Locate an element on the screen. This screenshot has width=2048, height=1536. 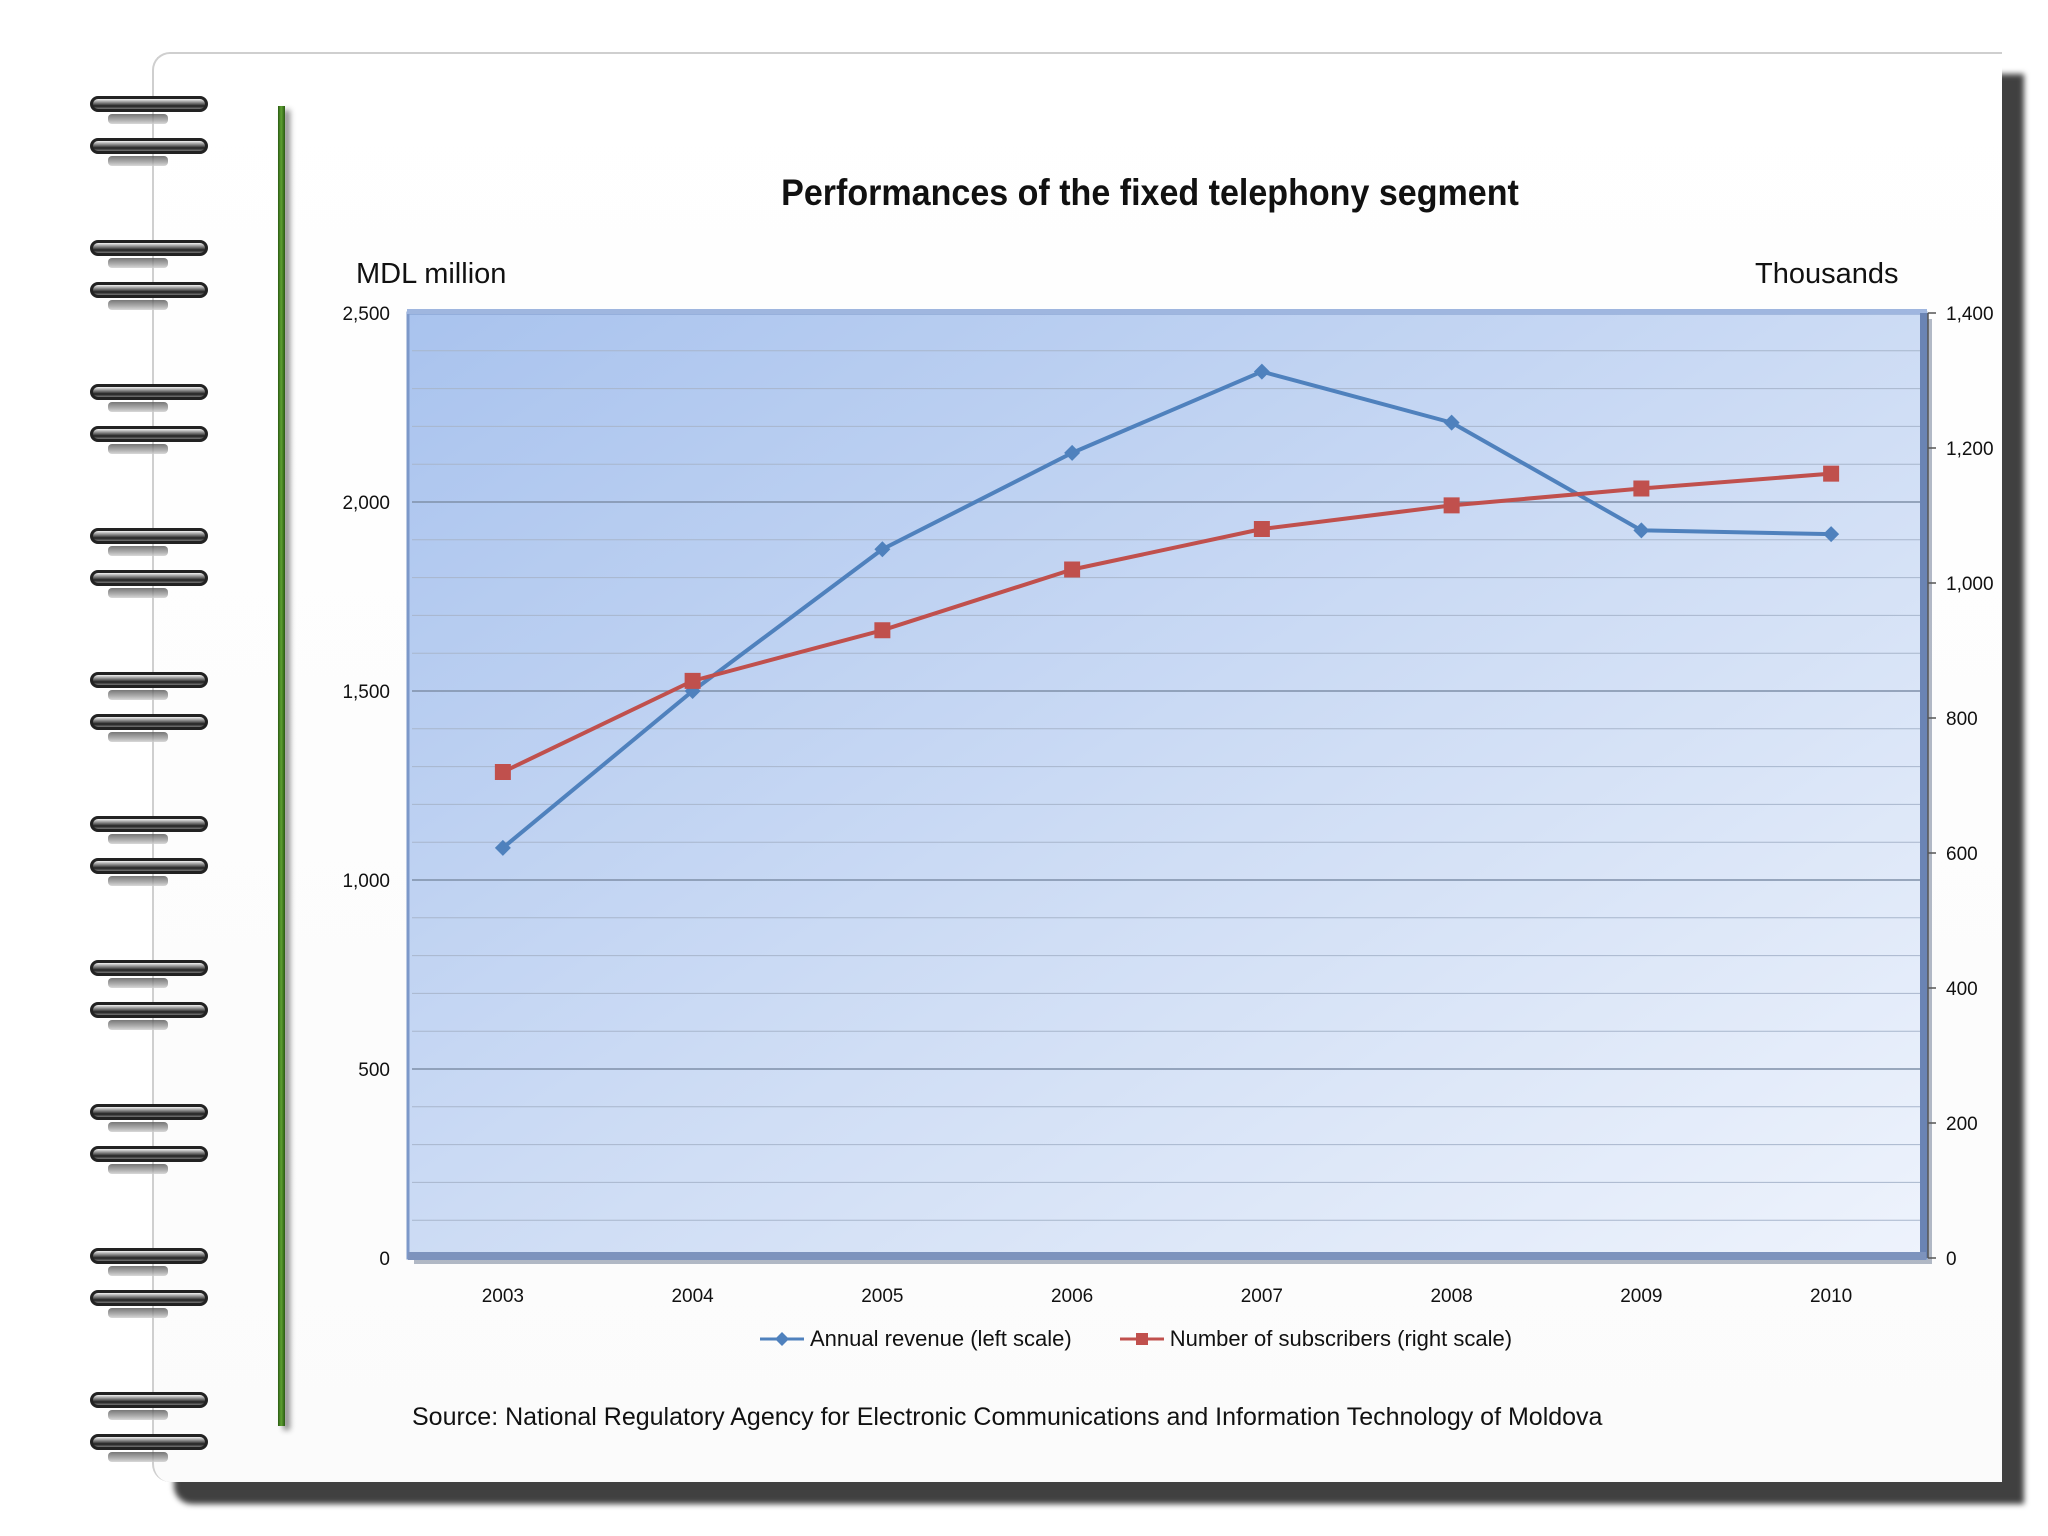
spiral-binding is located at coordinates (155, 779).